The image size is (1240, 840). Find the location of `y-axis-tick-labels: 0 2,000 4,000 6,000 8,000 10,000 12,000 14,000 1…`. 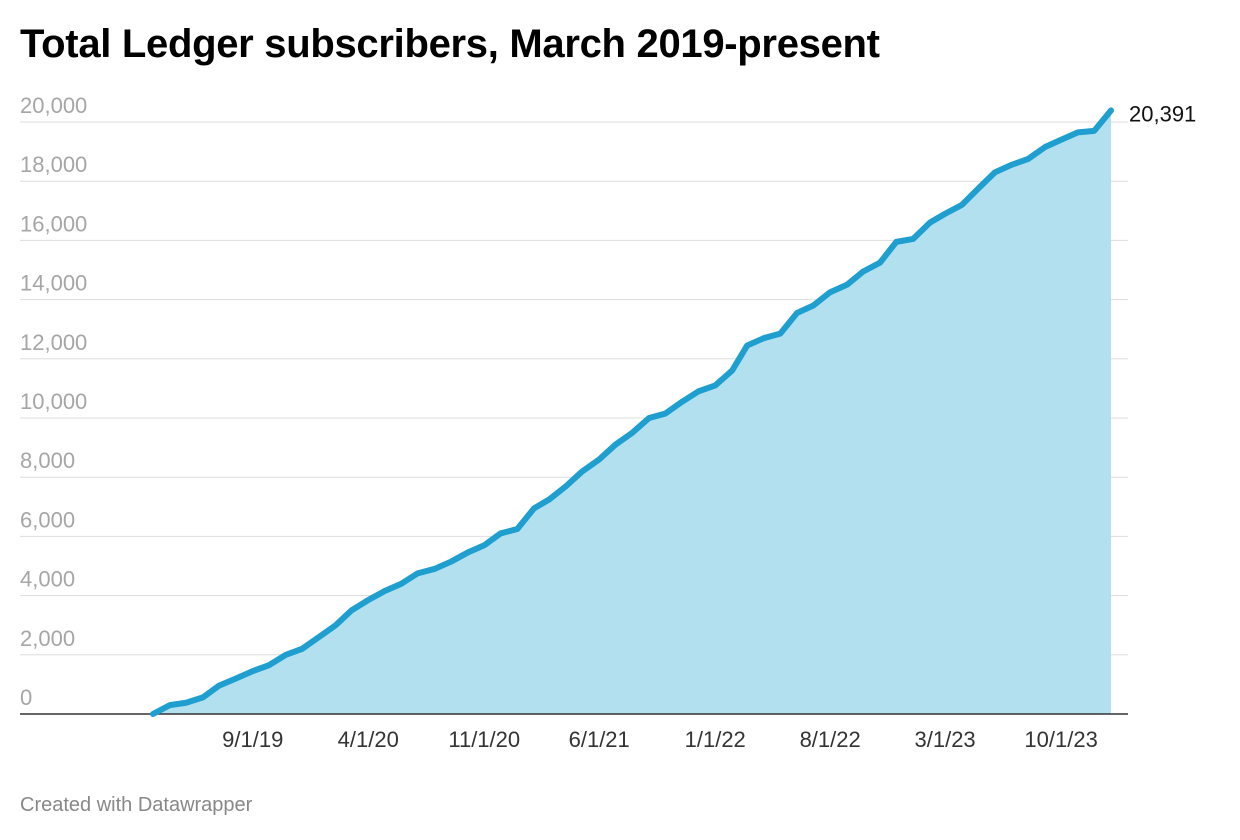

y-axis-tick-labels: 0 2,000 4,000 6,000 8,000 10,000 12,000 14,000 1… is located at coordinates (53, 401).